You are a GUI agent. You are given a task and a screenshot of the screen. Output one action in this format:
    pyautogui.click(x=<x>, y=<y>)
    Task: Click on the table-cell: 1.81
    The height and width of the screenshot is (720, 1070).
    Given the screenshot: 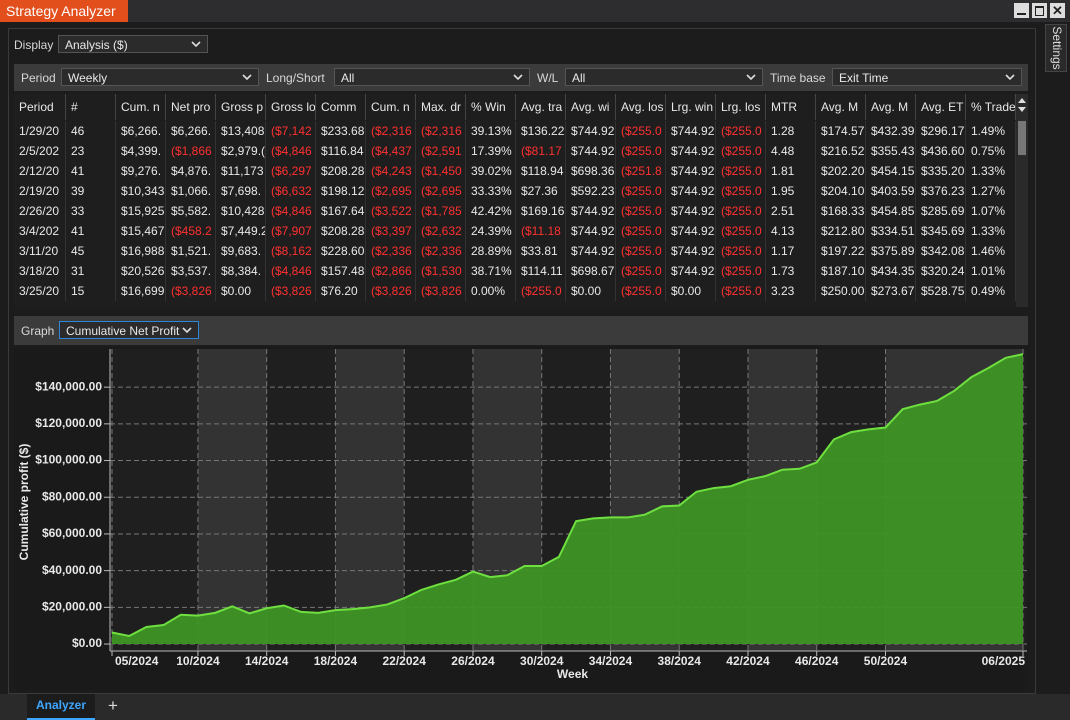 What is the action you would take?
    pyautogui.click(x=791, y=171)
    